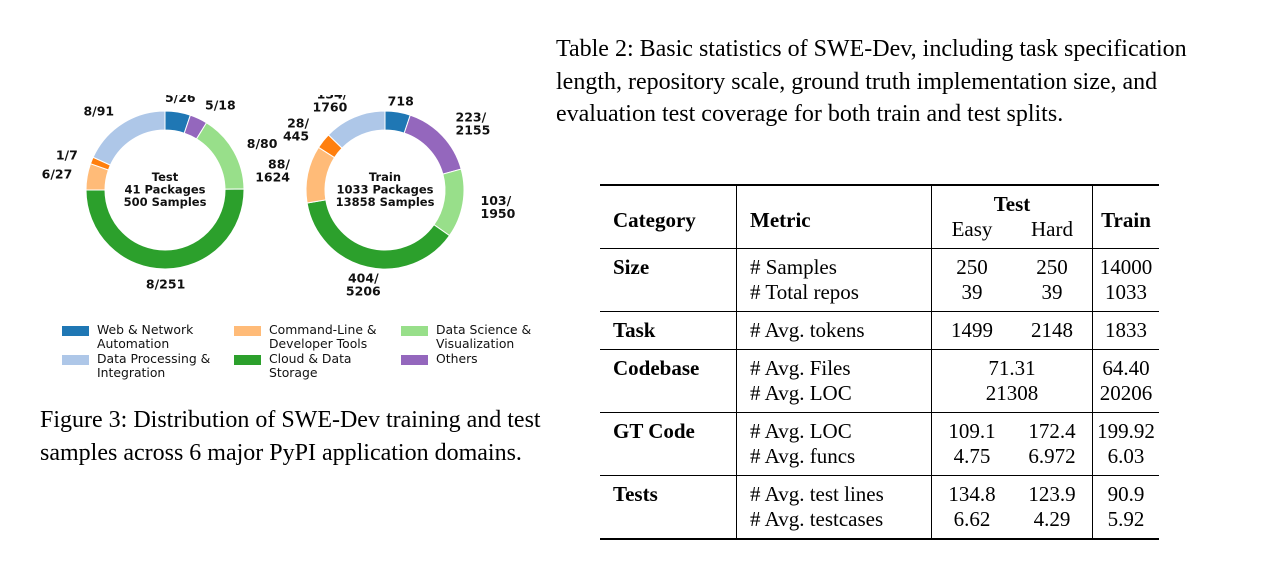  Describe the element at coordinates (481, 365) in the screenshot. I see `legend-item-others: Others` at that location.